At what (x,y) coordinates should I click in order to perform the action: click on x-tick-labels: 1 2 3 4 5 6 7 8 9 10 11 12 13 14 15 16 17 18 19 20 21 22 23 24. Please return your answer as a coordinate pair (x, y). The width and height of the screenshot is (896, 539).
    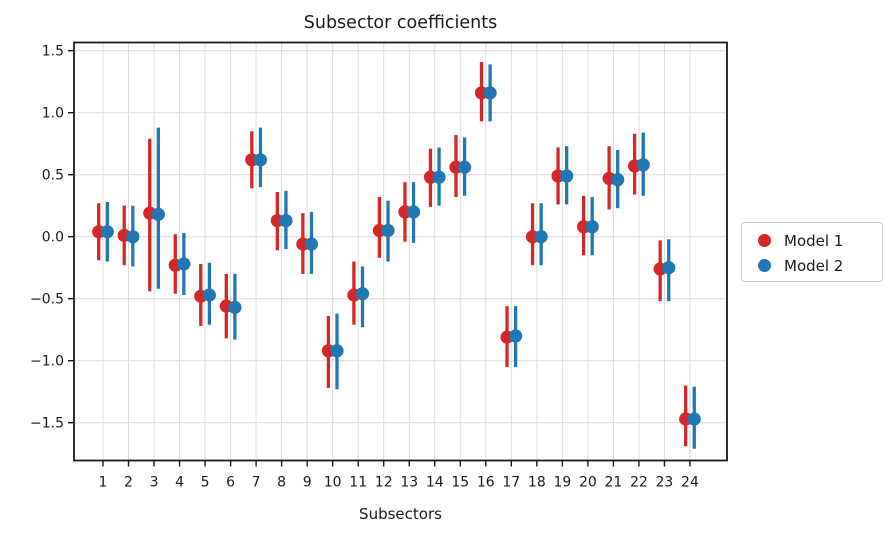
    Looking at the image, I should click on (399, 483).